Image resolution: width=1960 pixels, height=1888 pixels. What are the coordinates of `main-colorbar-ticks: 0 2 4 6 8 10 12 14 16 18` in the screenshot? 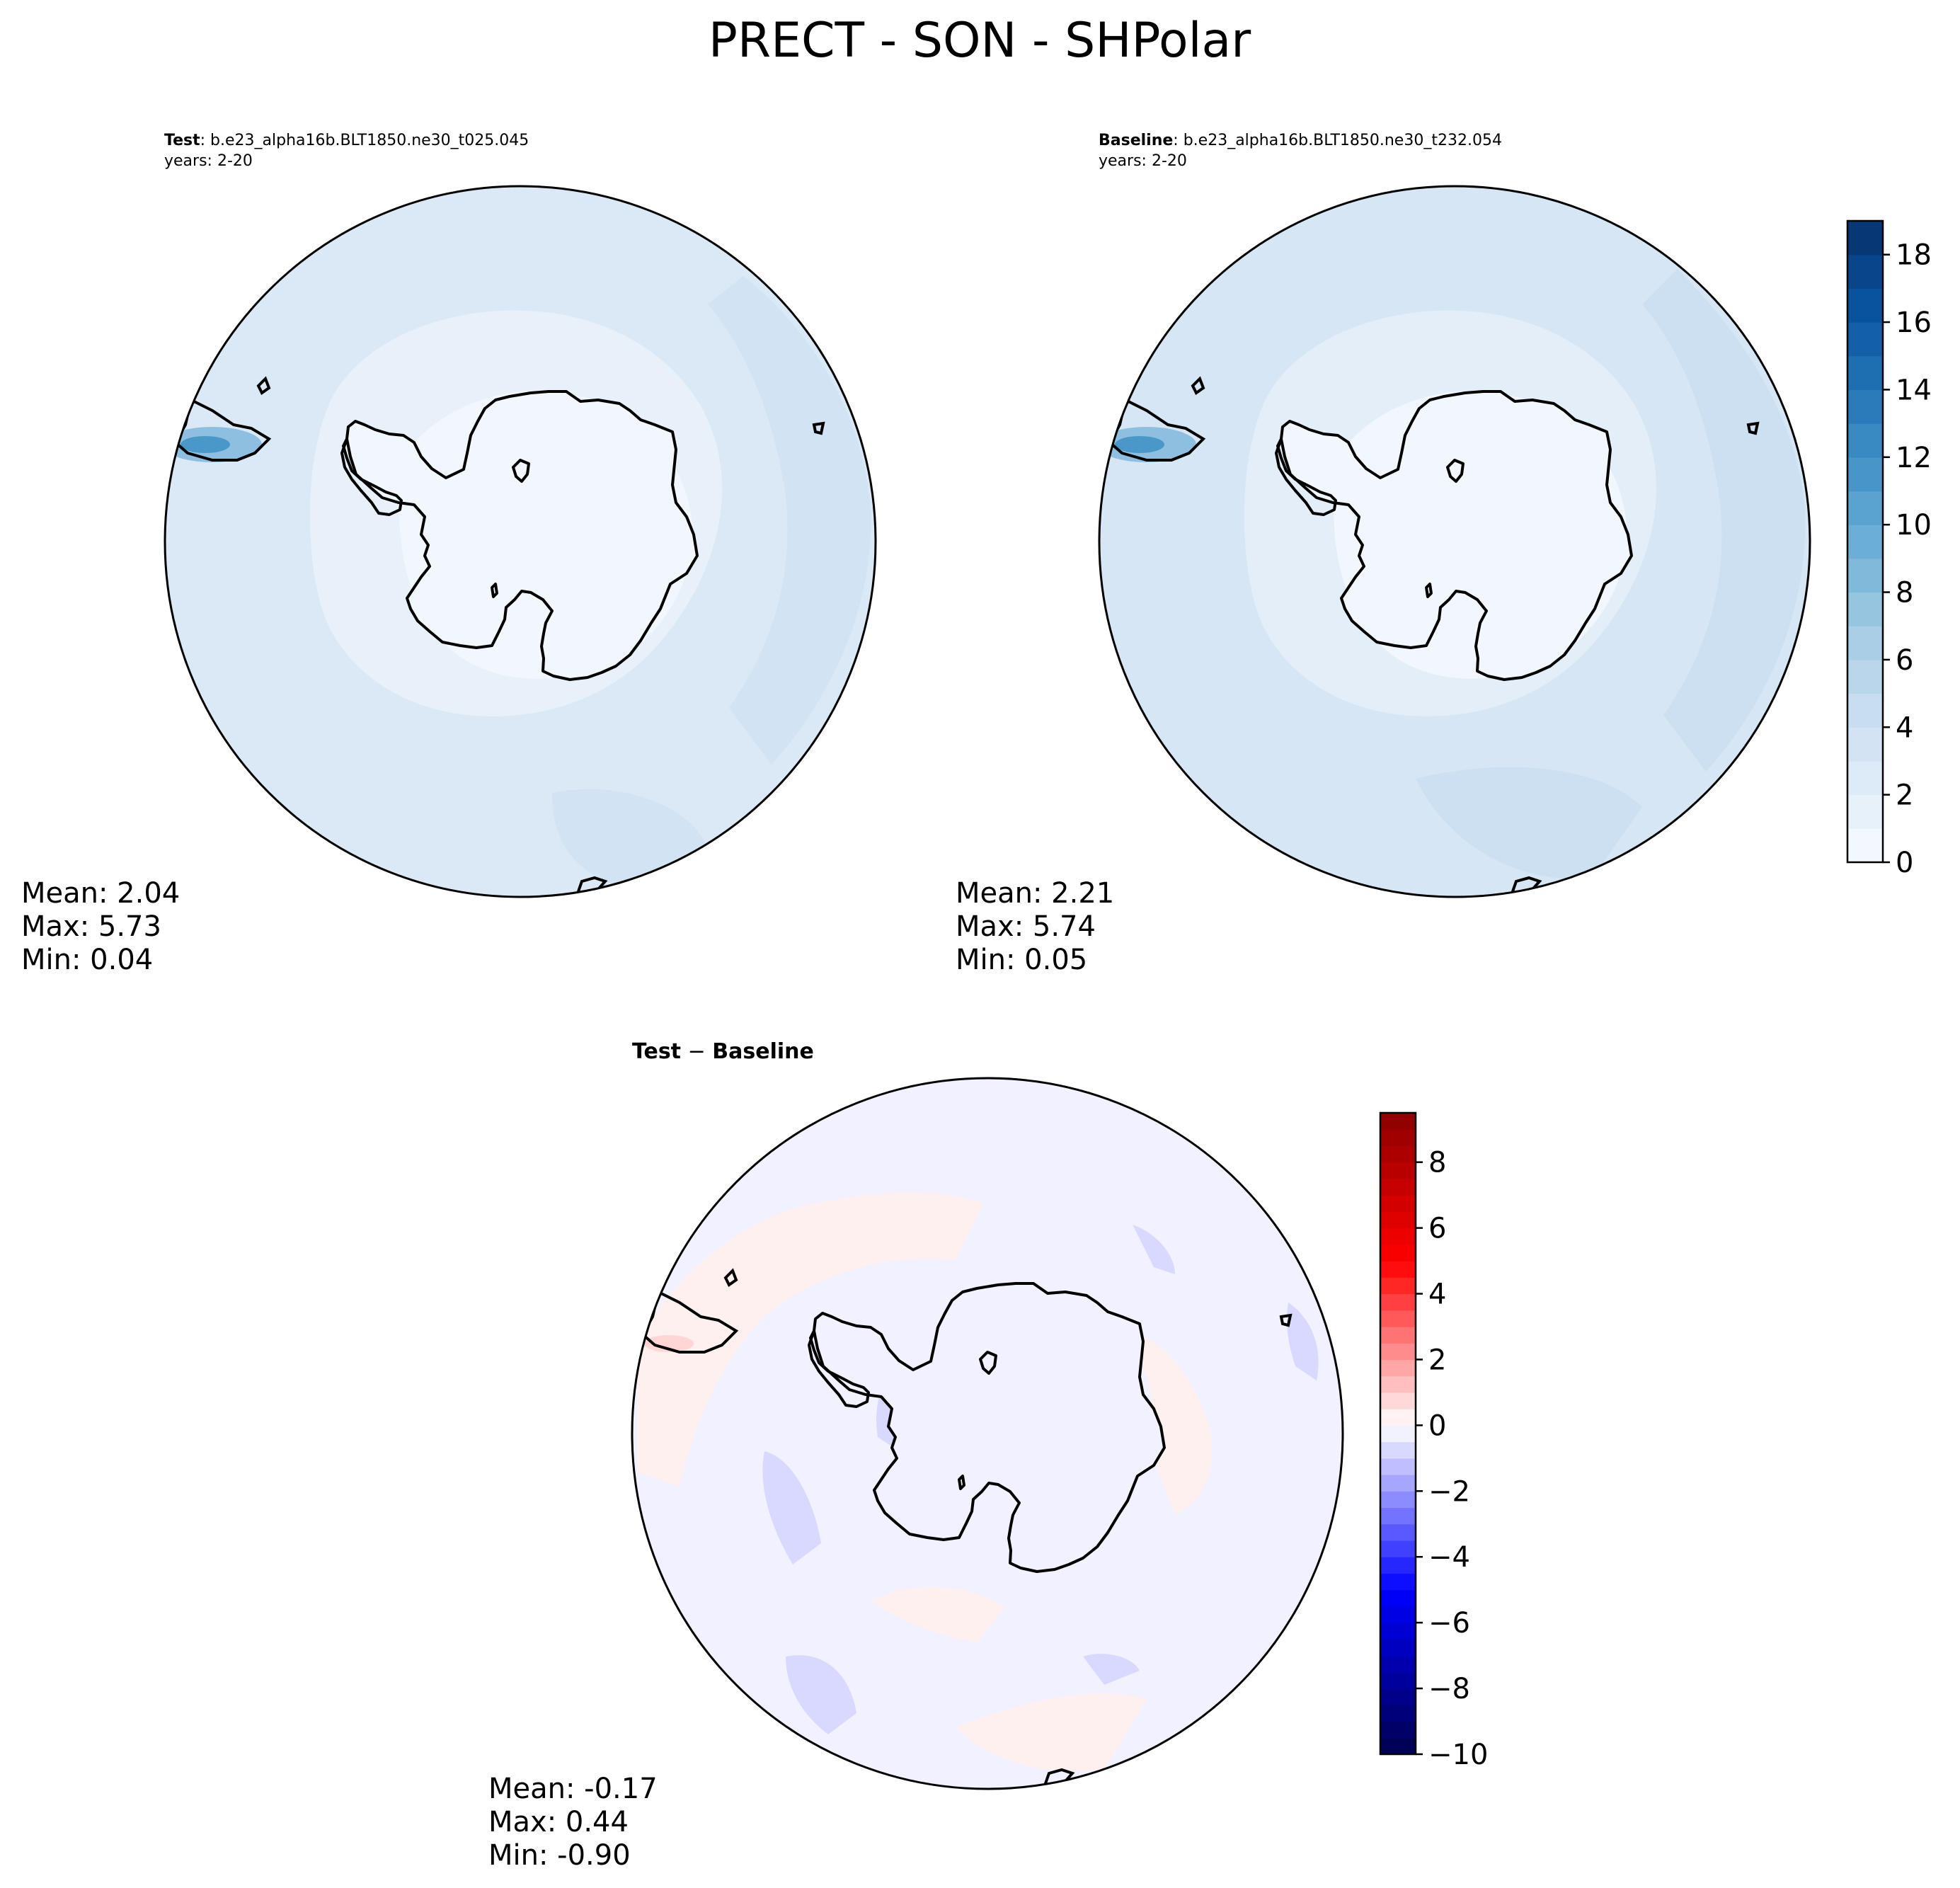 It's located at (1907, 559).